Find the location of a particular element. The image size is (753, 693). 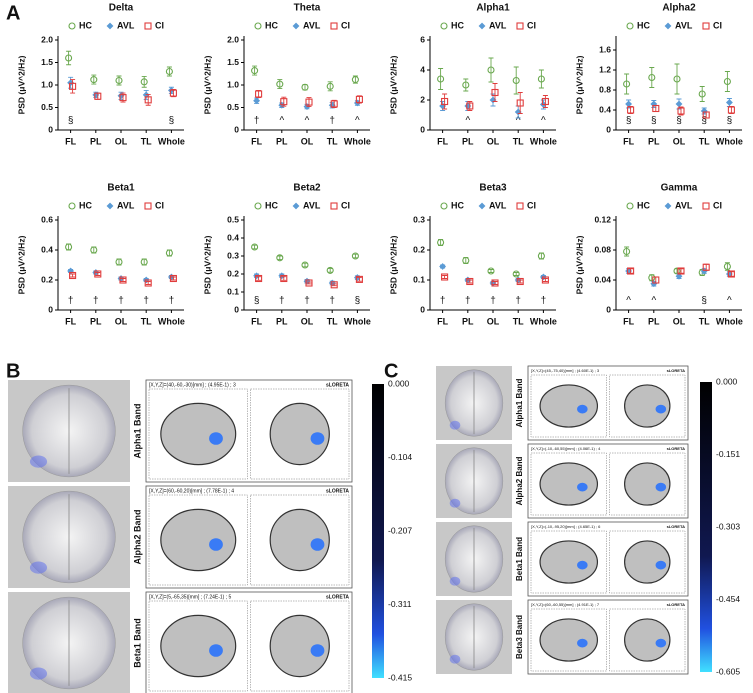

colorbar-label: -0.207 is located at coordinates (400, 530).